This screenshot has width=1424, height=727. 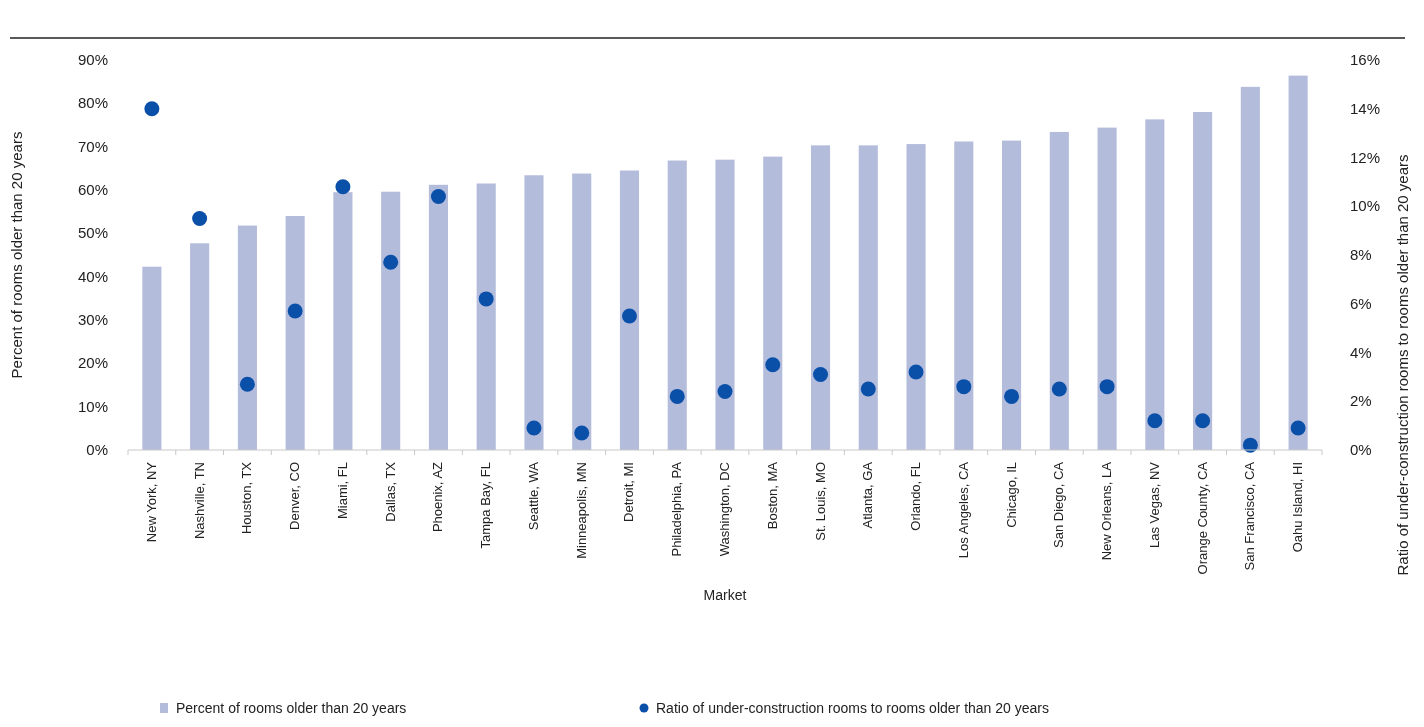 I want to click on y2-tick-label: 4%, so click(x=1361, y=352).